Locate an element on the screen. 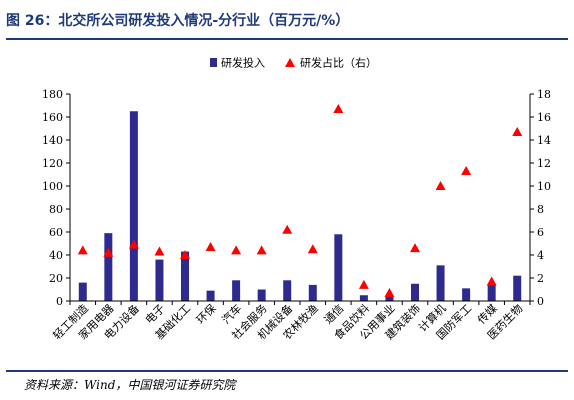 Image resolution: width=574 pixels, height=400 pixels. ratio-marker-环保 is located at coordinates (210, 246).